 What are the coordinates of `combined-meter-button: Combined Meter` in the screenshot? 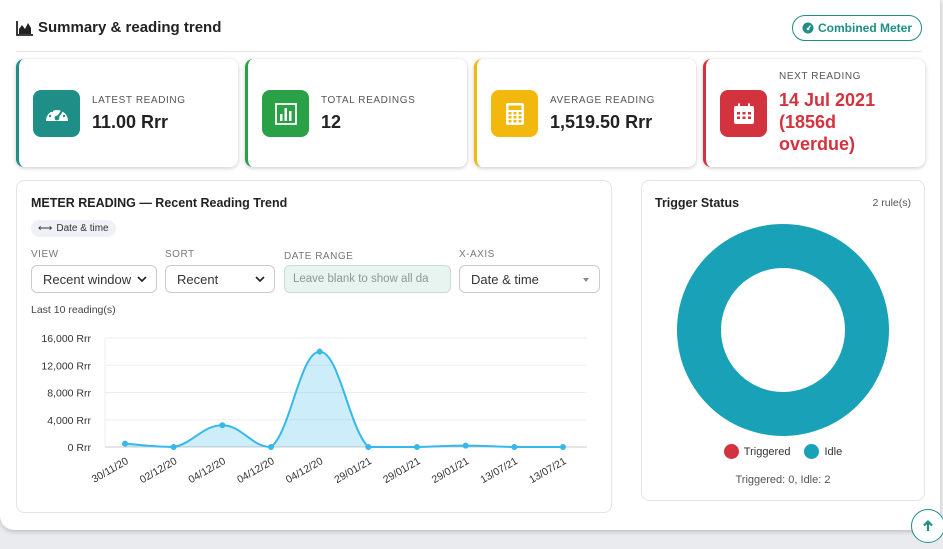 It's located at (856, 28).